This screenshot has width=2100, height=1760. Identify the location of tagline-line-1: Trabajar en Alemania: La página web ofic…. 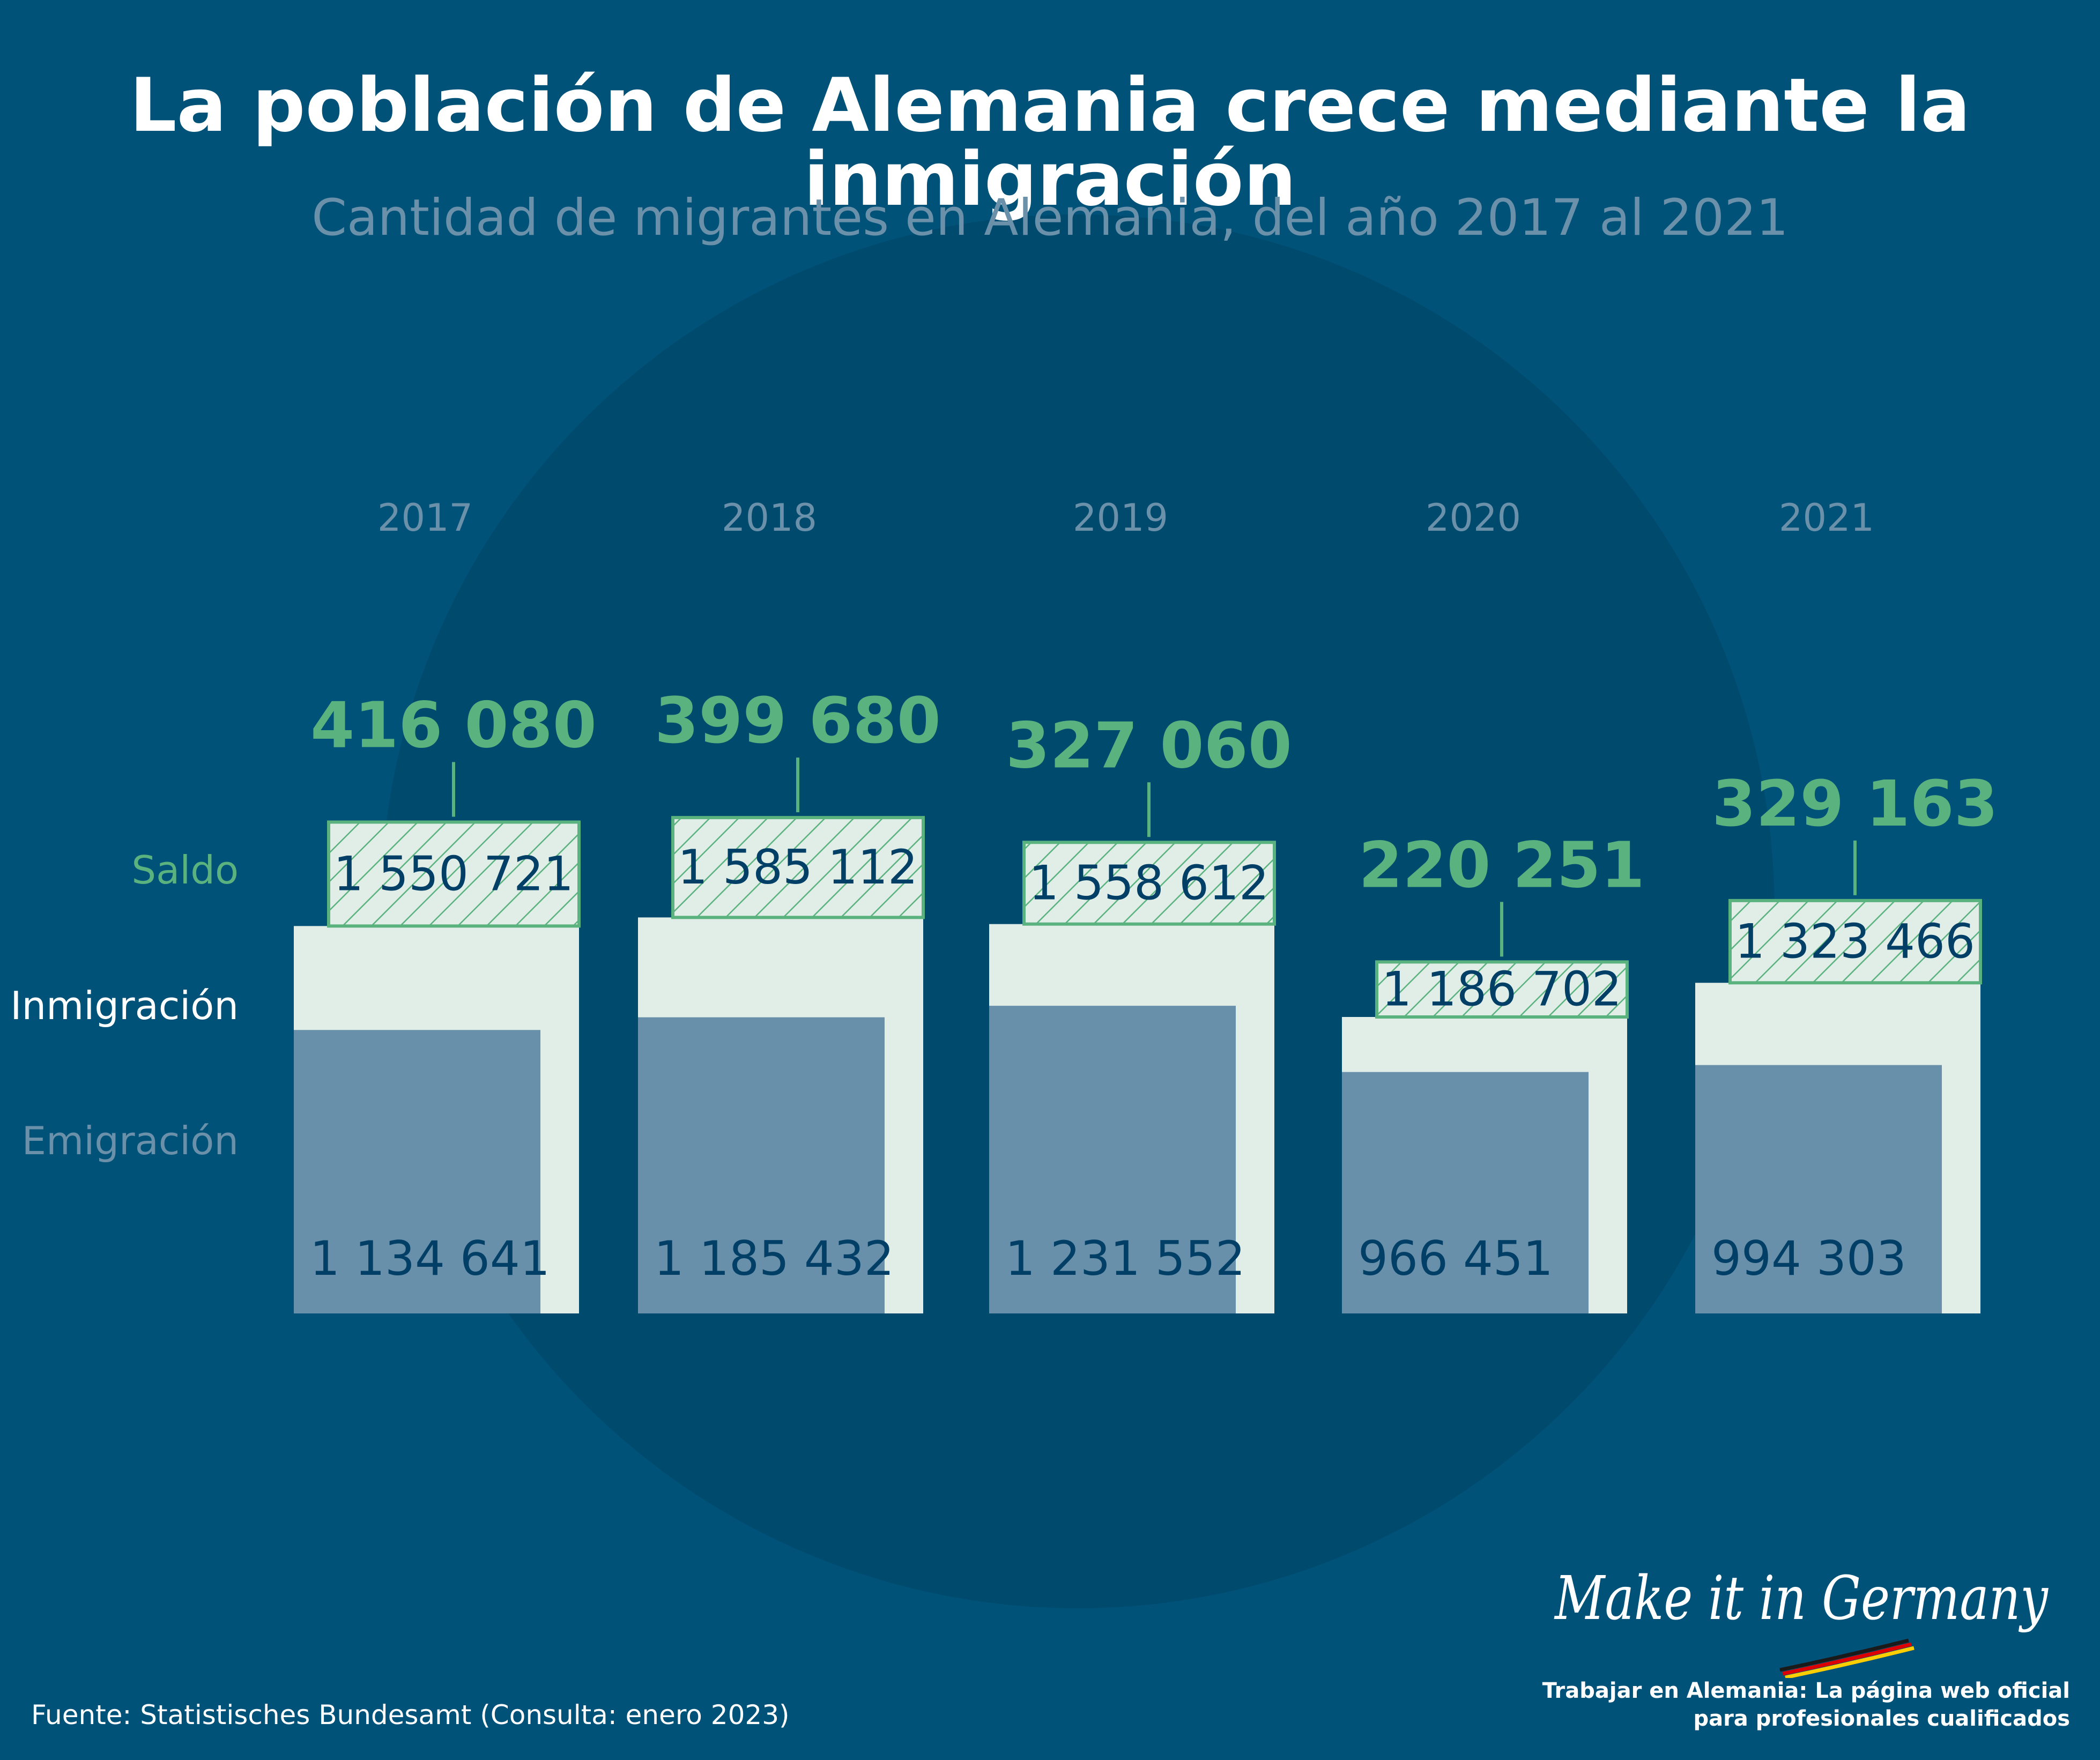
(1806, 1691).